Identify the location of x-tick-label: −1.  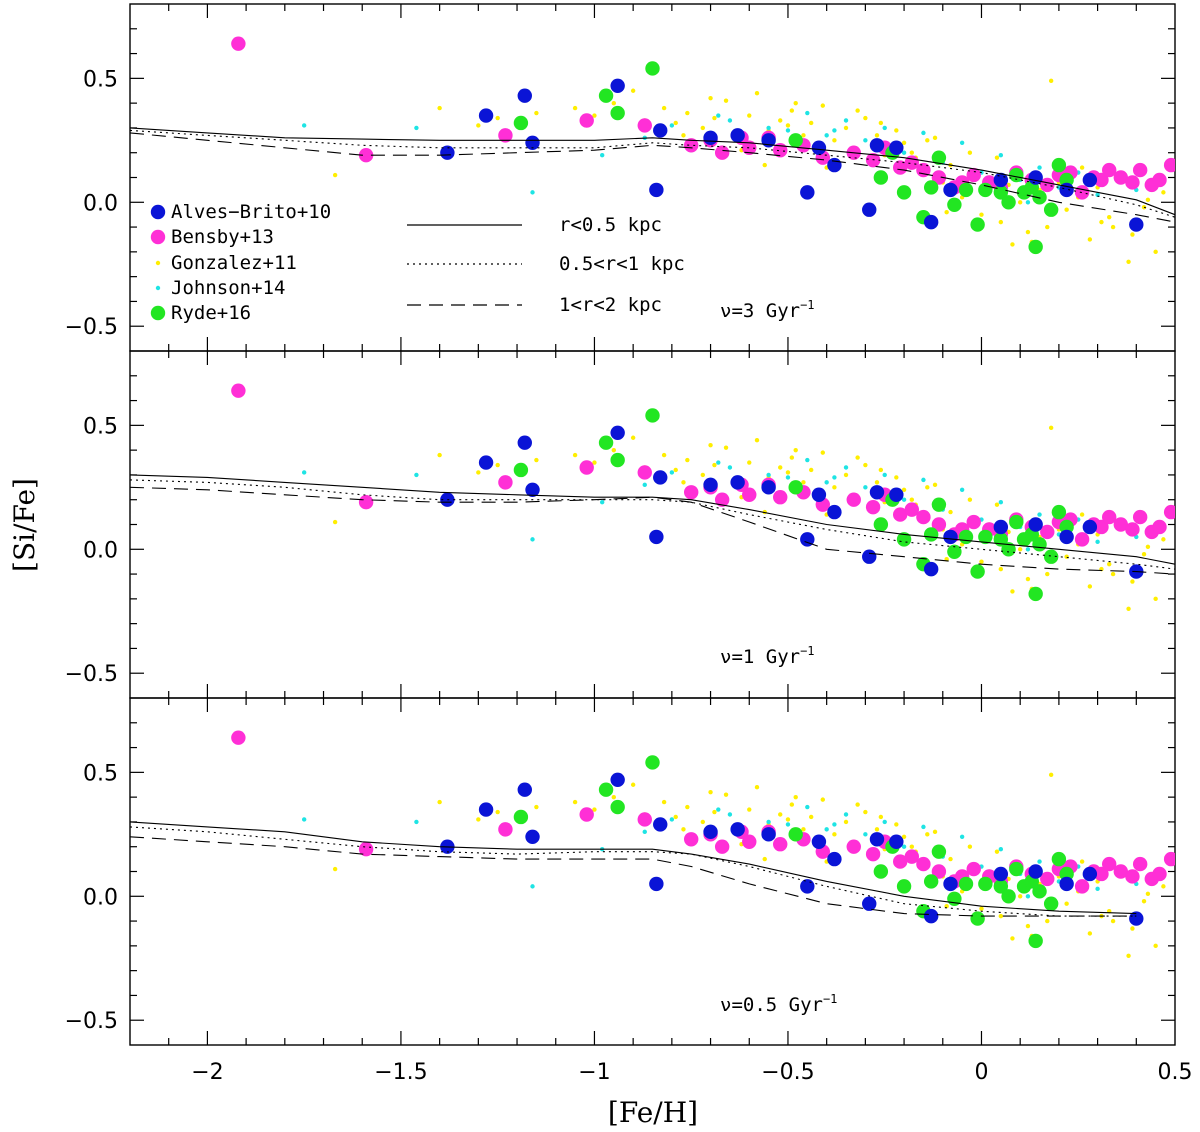
(594, 1072).